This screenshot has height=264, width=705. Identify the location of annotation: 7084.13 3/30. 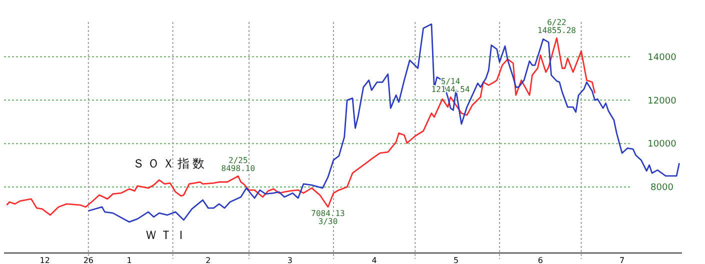
(328, 217).